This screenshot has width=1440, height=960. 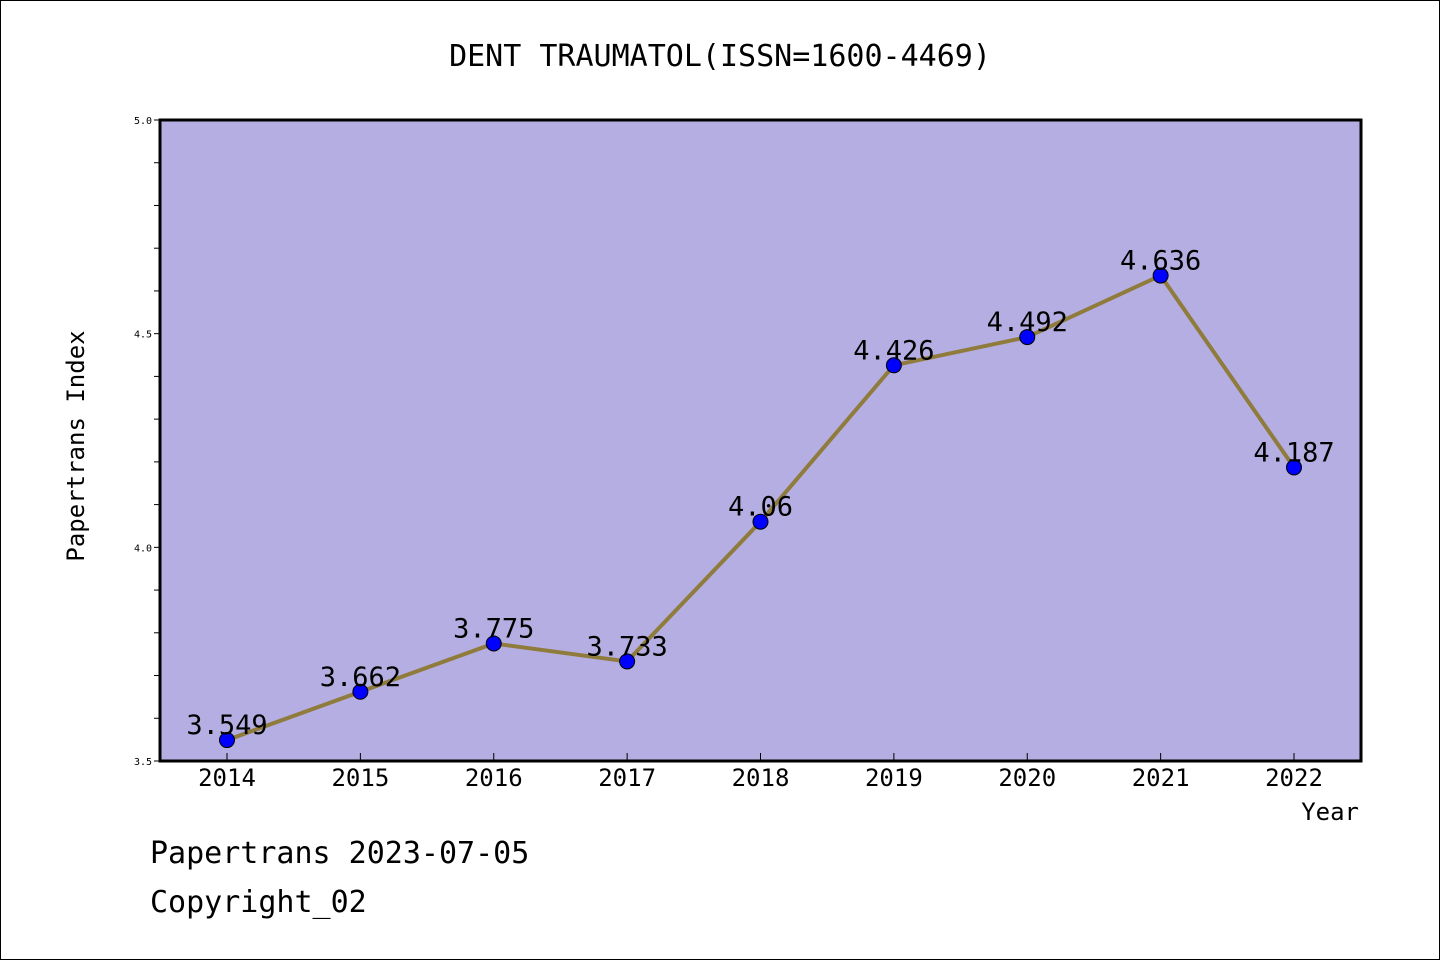 I want to click on y-tick-label: 4.0, so click(x=143, y=548).